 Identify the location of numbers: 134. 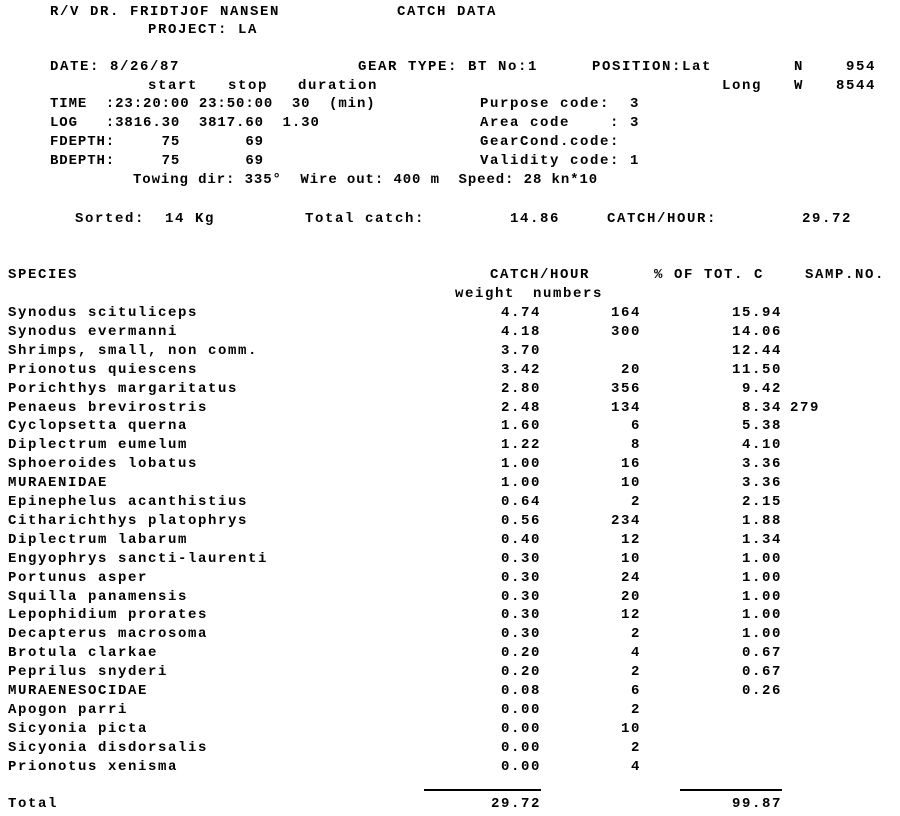
(625, 407).